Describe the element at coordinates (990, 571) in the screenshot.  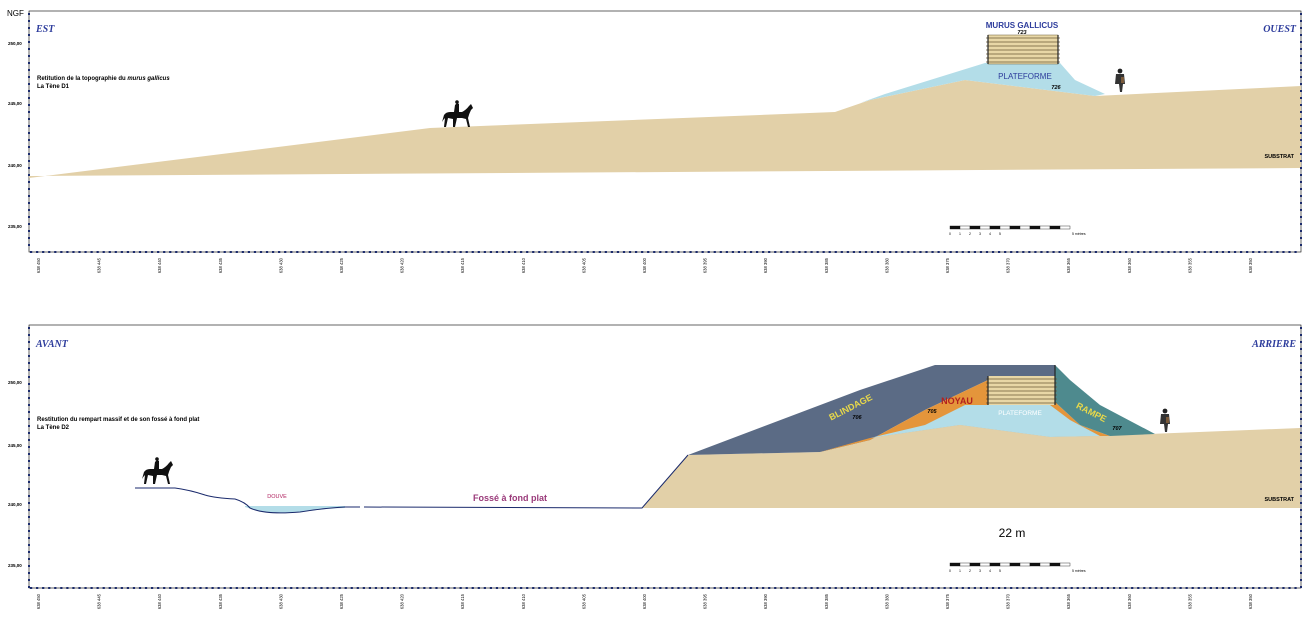
I see `scale-bar-tick: 4` at that location.